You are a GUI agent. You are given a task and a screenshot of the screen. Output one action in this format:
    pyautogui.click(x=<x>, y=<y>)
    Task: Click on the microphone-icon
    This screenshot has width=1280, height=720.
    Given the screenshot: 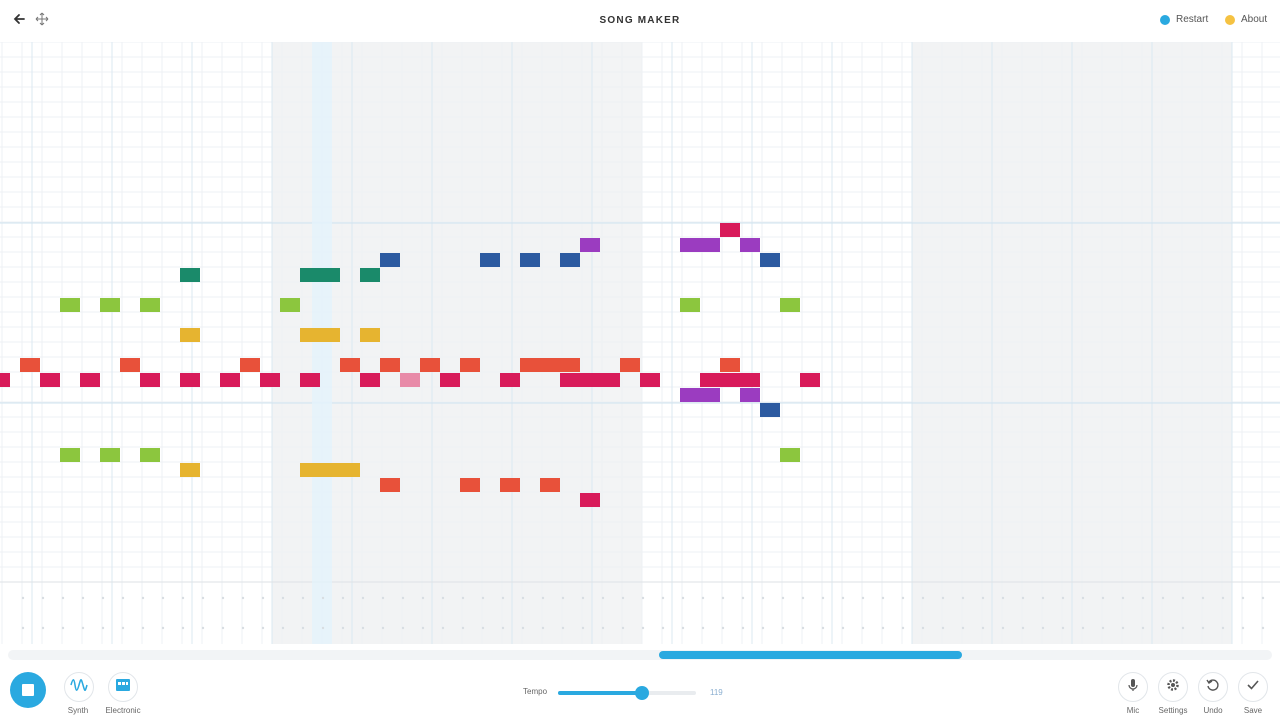 What is the action you would take?
    pyautogui.click(x=1133, y=687)
    